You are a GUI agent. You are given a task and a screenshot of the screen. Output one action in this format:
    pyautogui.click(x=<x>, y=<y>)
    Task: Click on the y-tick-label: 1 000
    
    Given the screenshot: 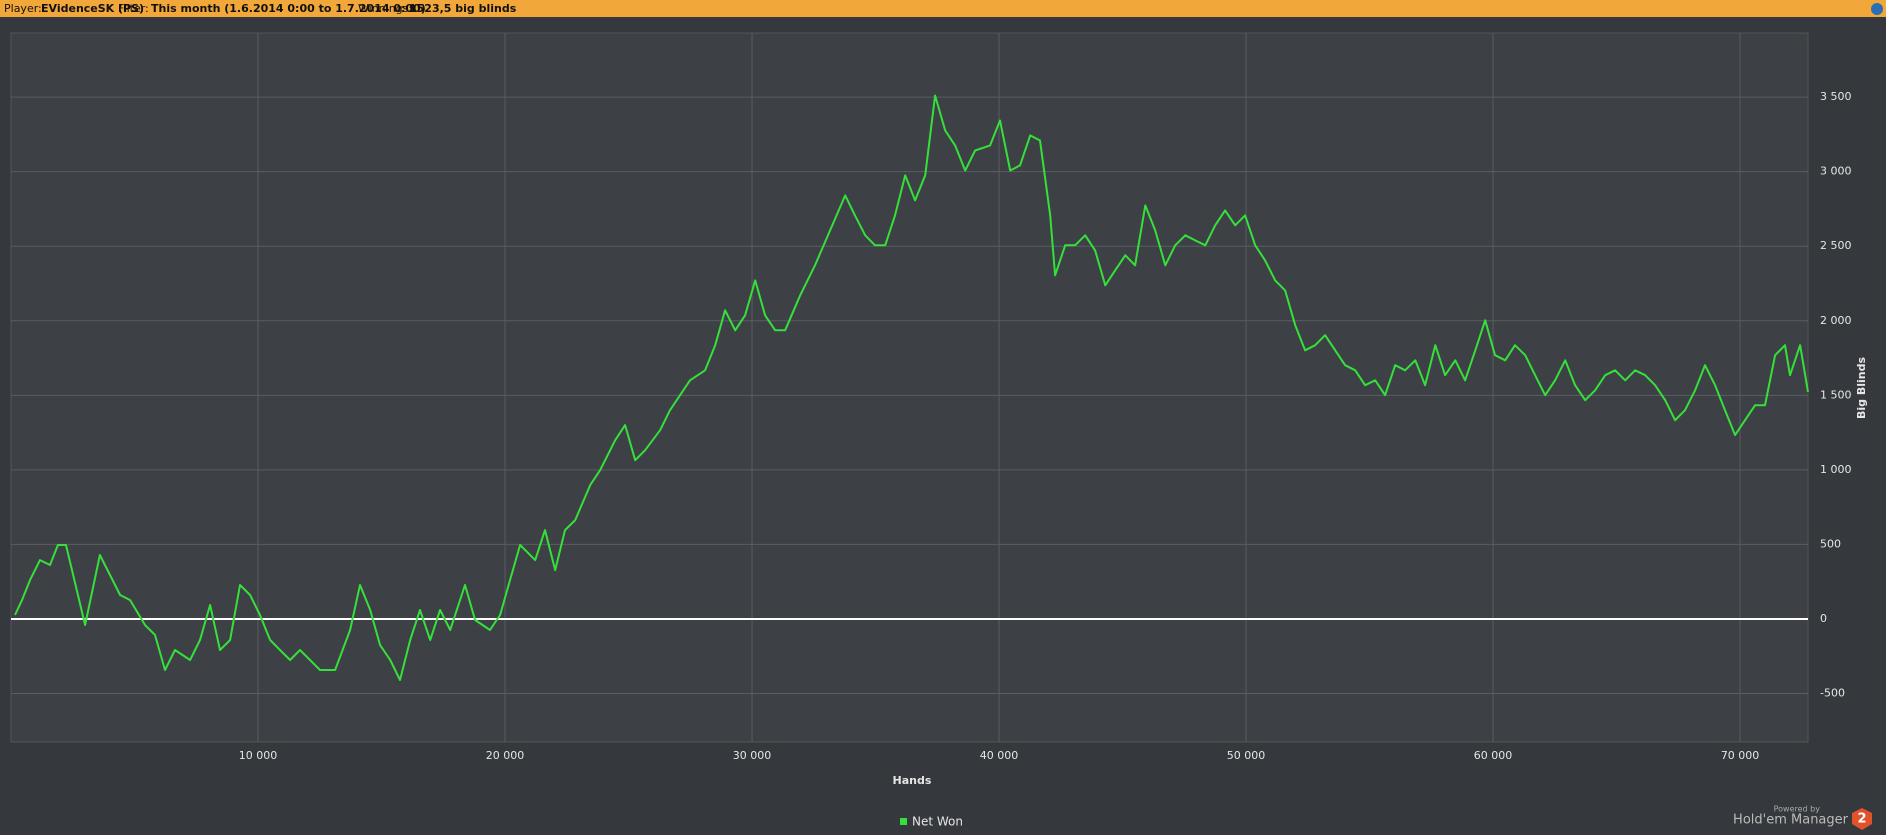 What is the action you would take?
    pyautogui.click(x=1836, y=469)
    